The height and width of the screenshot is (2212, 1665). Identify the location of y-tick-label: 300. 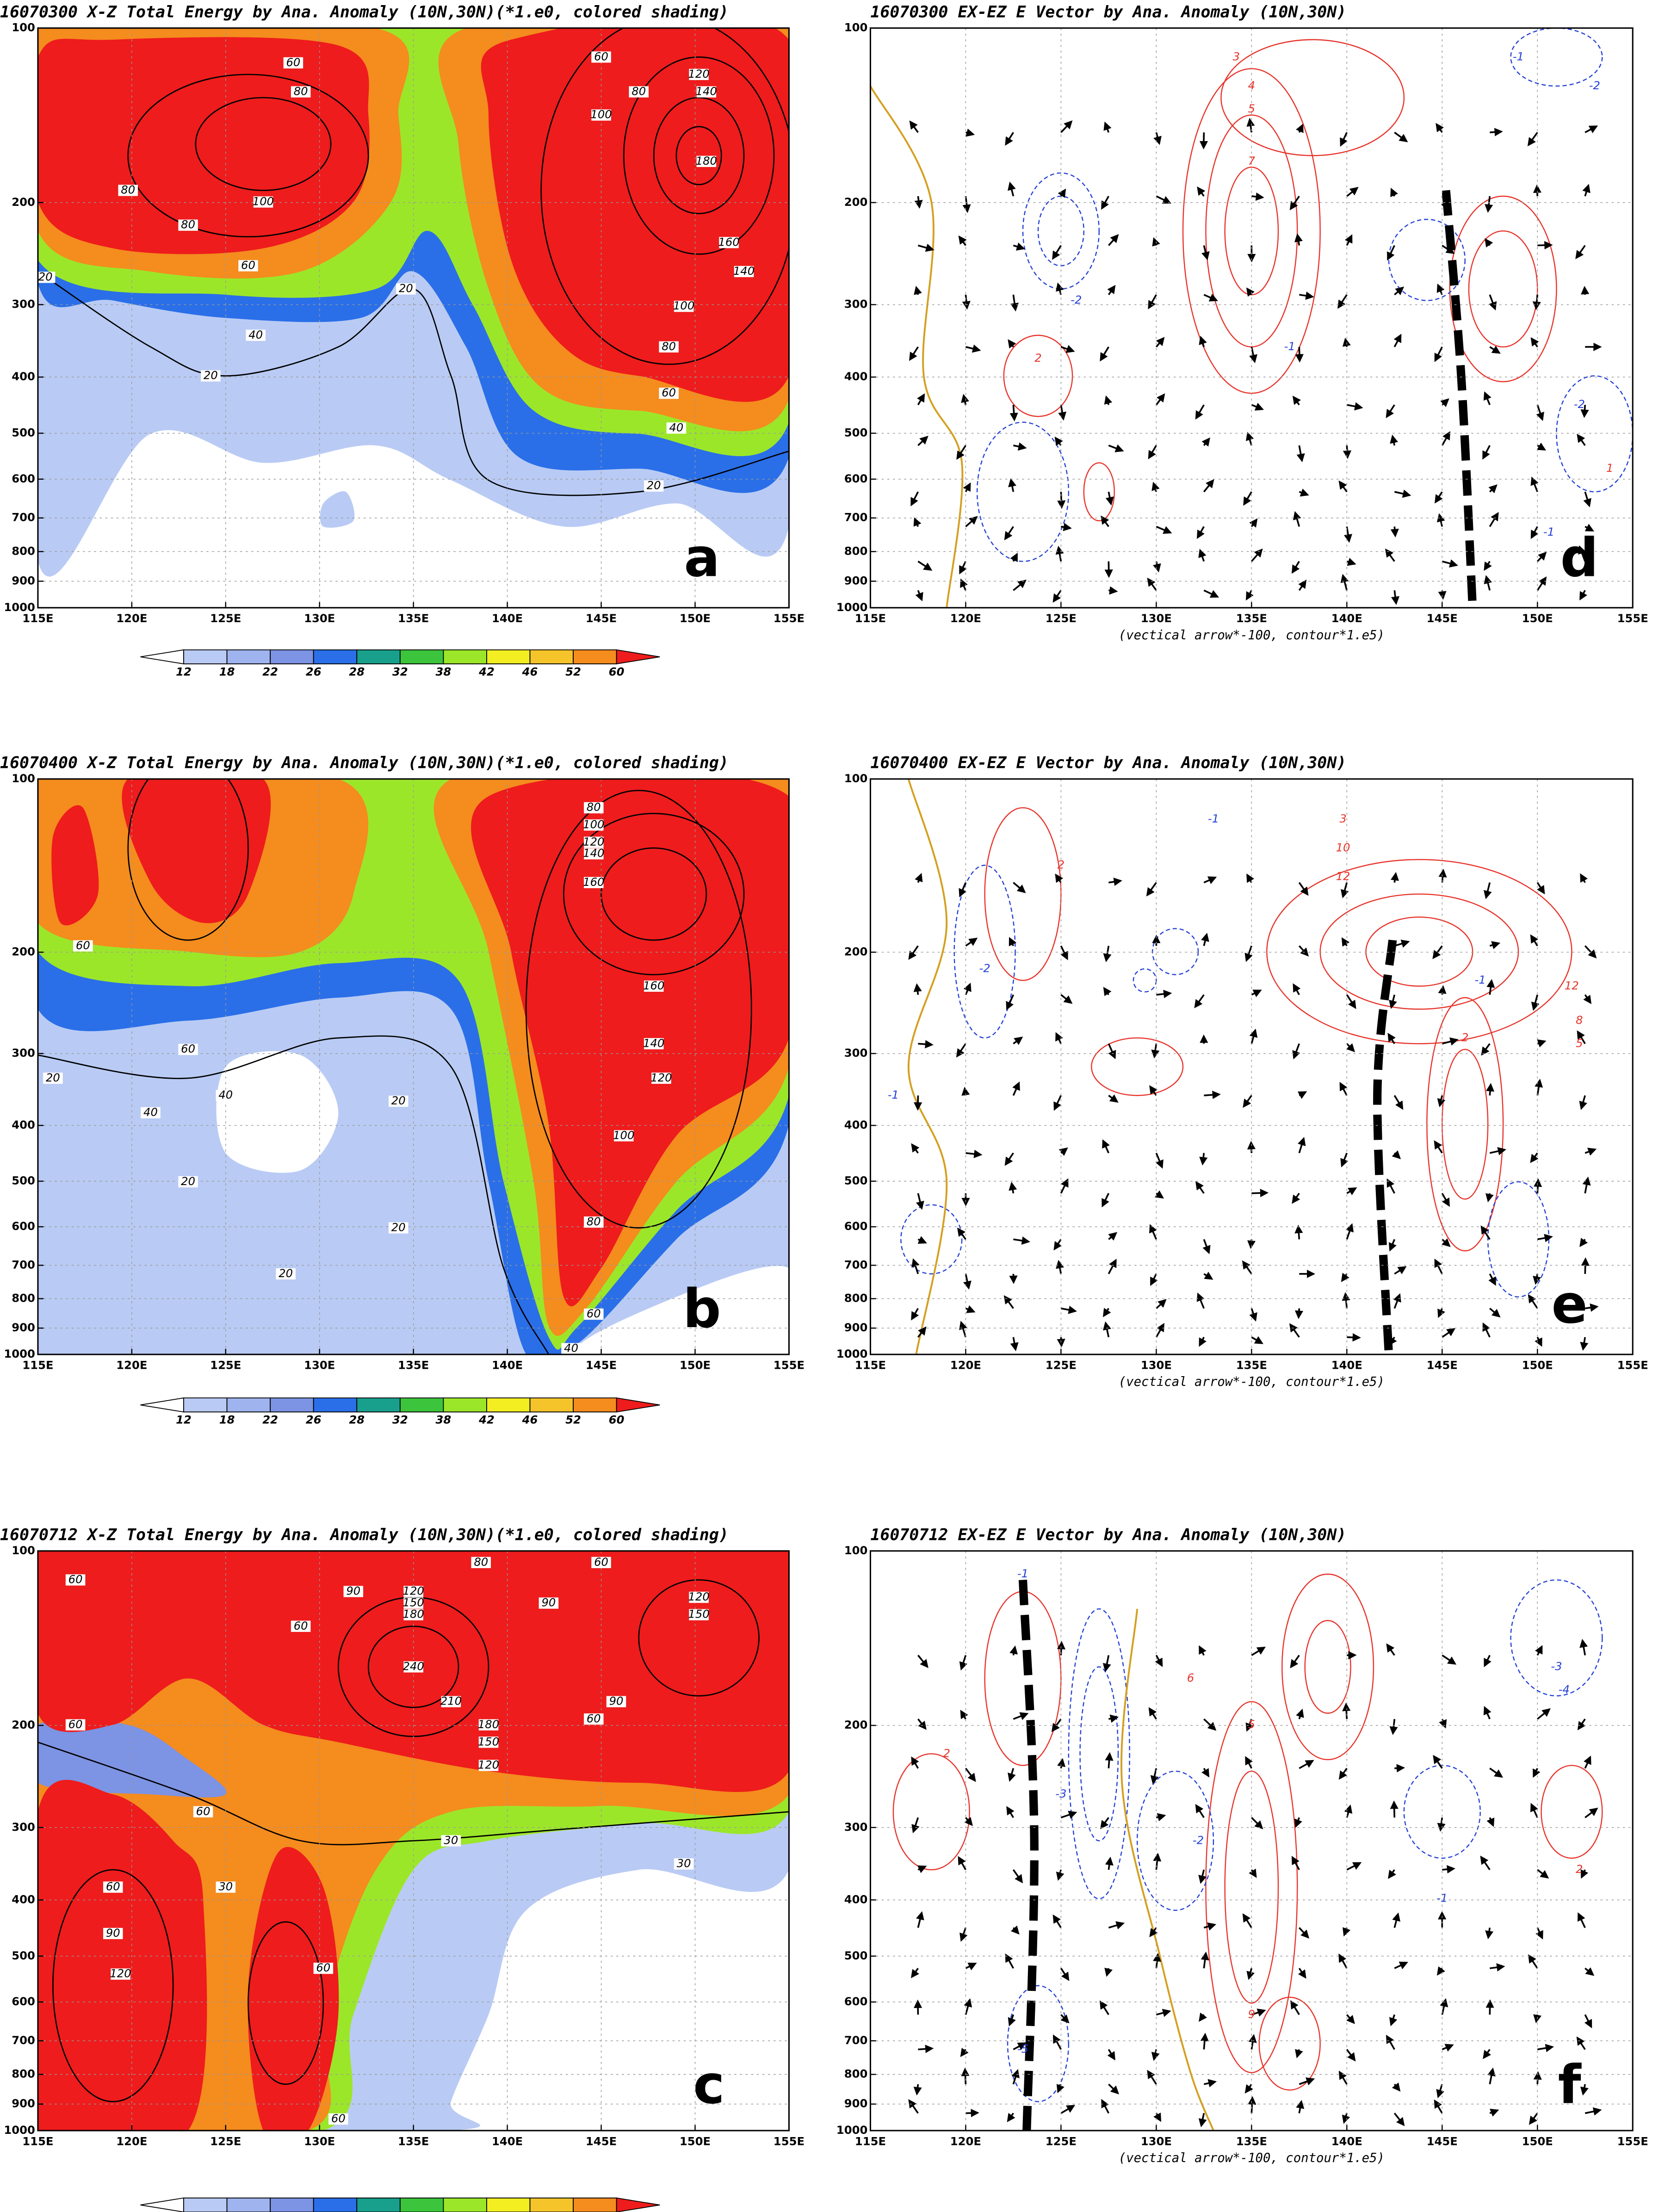
(23, 304).